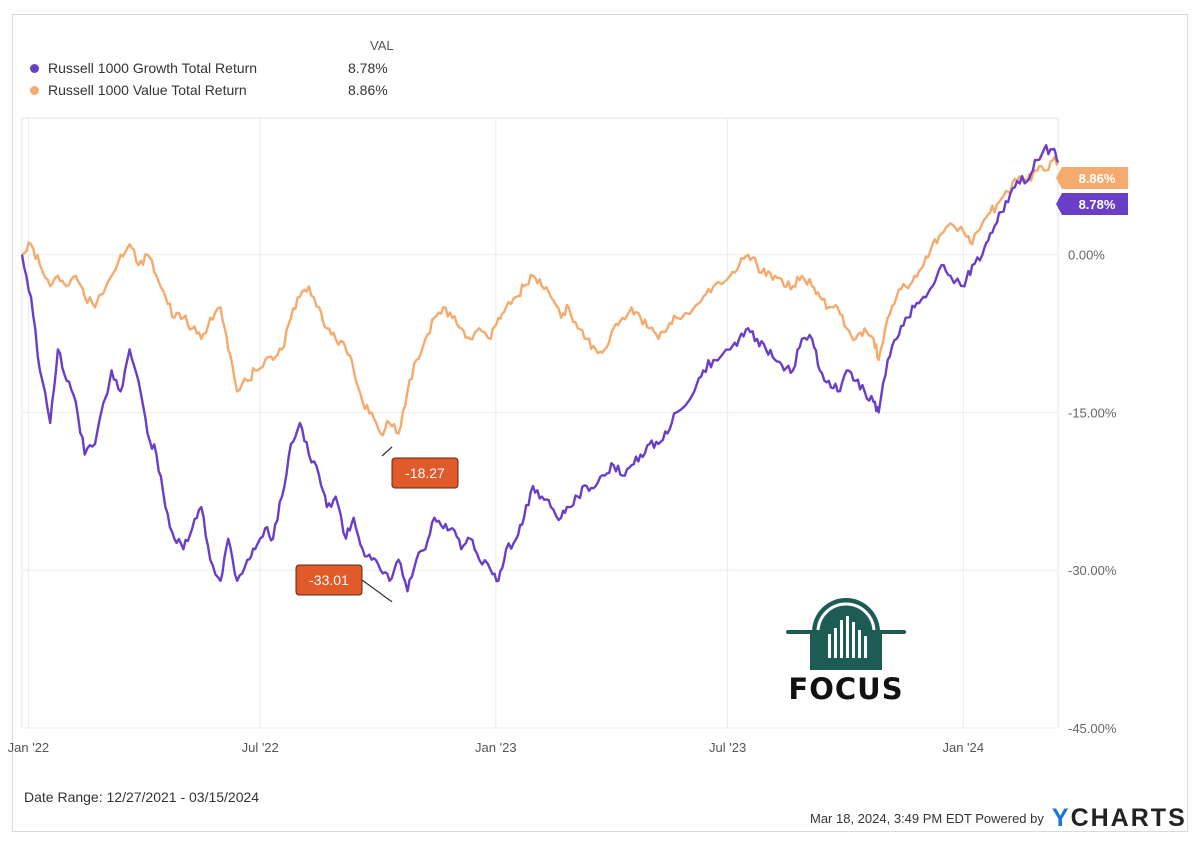 This screenshot has width=1200, height=842. What do you see at coordinates (260, 747) in the screenshot?
I see `x-tick-label: Jul '22` at bounding box center [260, 747].